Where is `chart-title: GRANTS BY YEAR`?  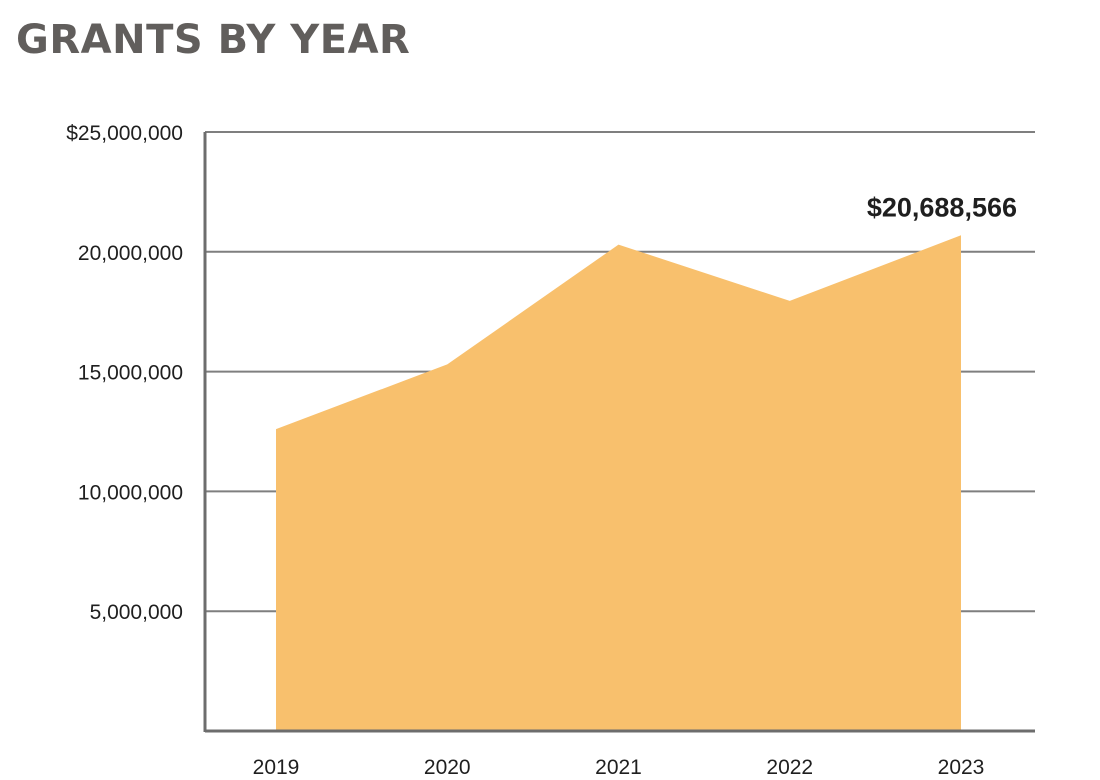 chart-title: GRANTS BY YEAR is located at coordinates (213, 40).